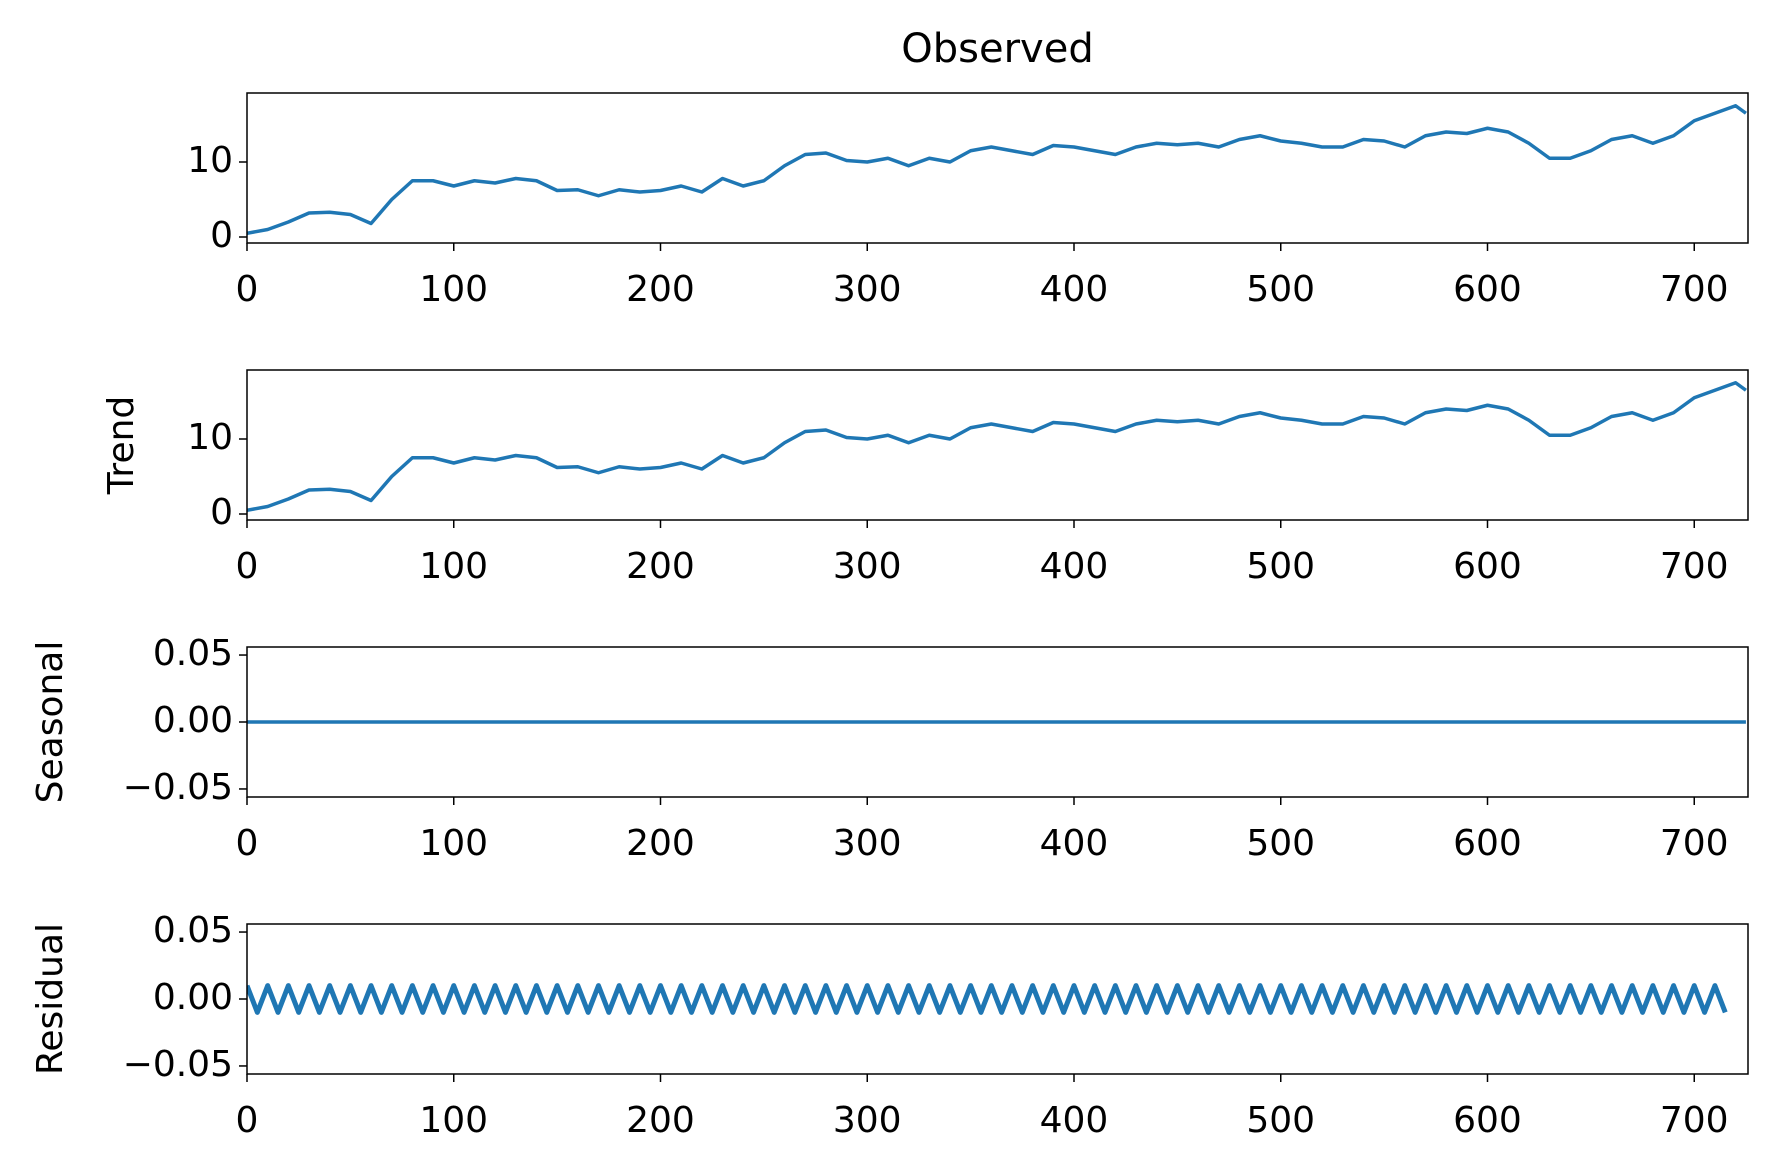 This screenshot has height=1170, width=1770. What do you see at coordinates (121, 446) in the screenshot?
I see `y-axis-label: Trend` at bounding box center [121, 446].